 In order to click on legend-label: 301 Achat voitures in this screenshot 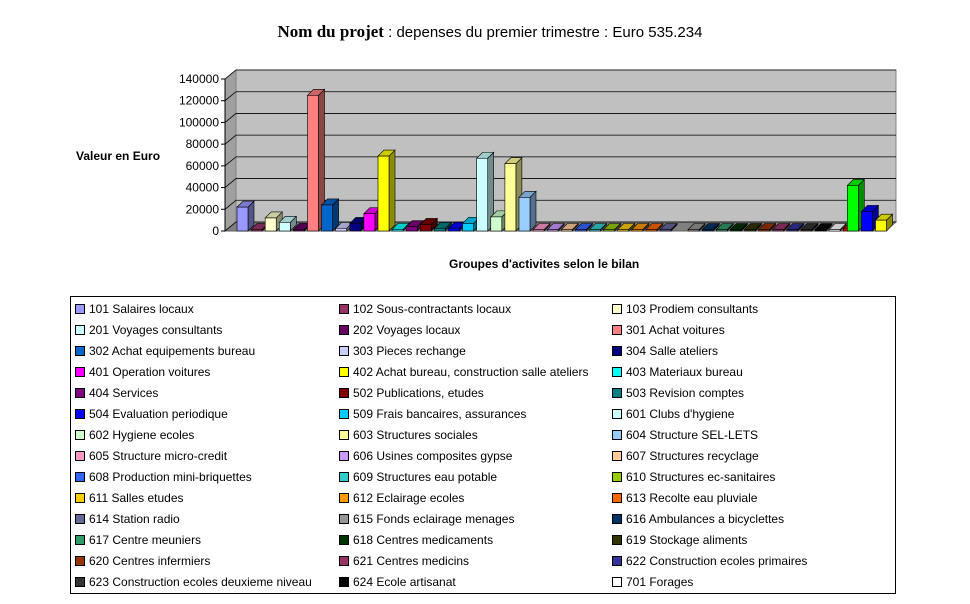, I will do `click(675, 330)`.